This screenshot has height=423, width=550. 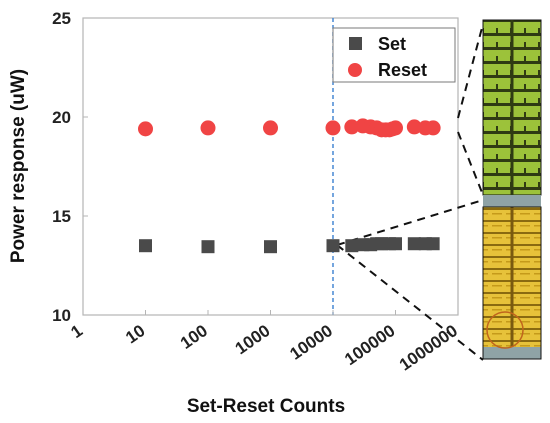 I want to click on micrograph-inset, so click(x=512, y=189).